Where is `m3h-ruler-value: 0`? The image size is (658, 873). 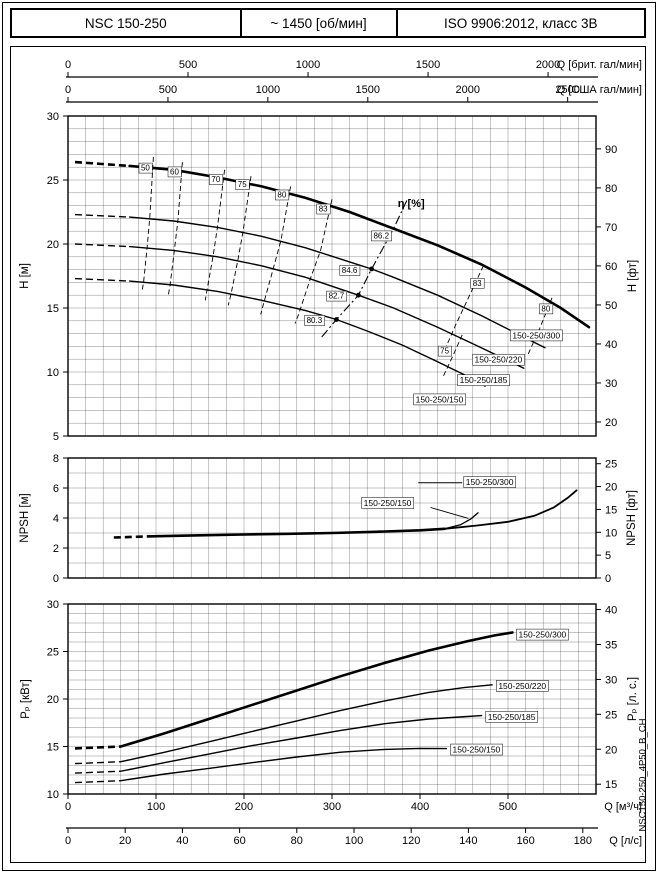 m3h-ruler-value: 0 is located at coordinates (68, 807).